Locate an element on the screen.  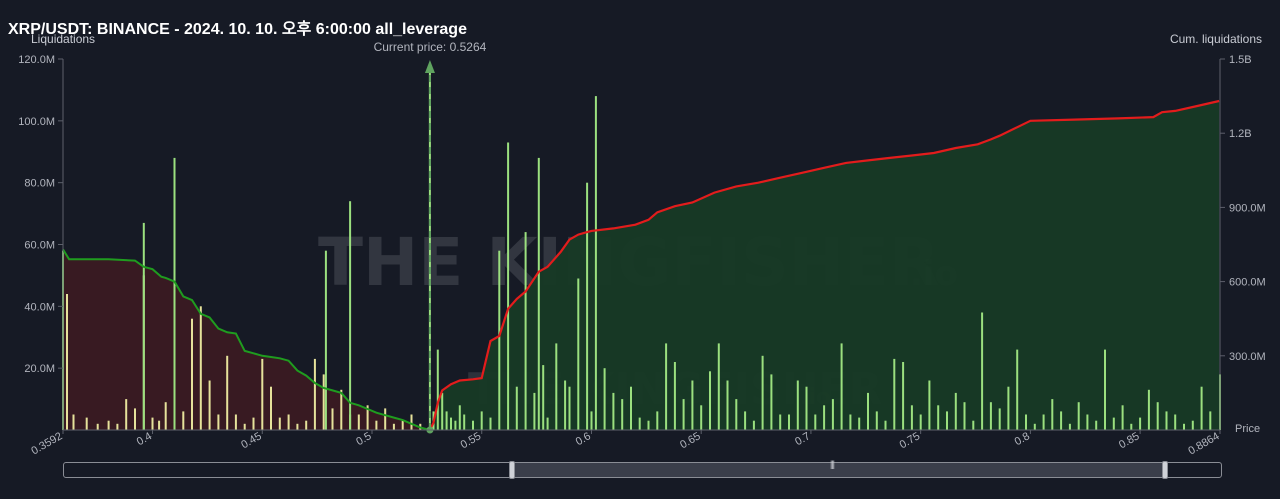
x-axis-tick-label: 0.5 is located at coordinates (363, 439).